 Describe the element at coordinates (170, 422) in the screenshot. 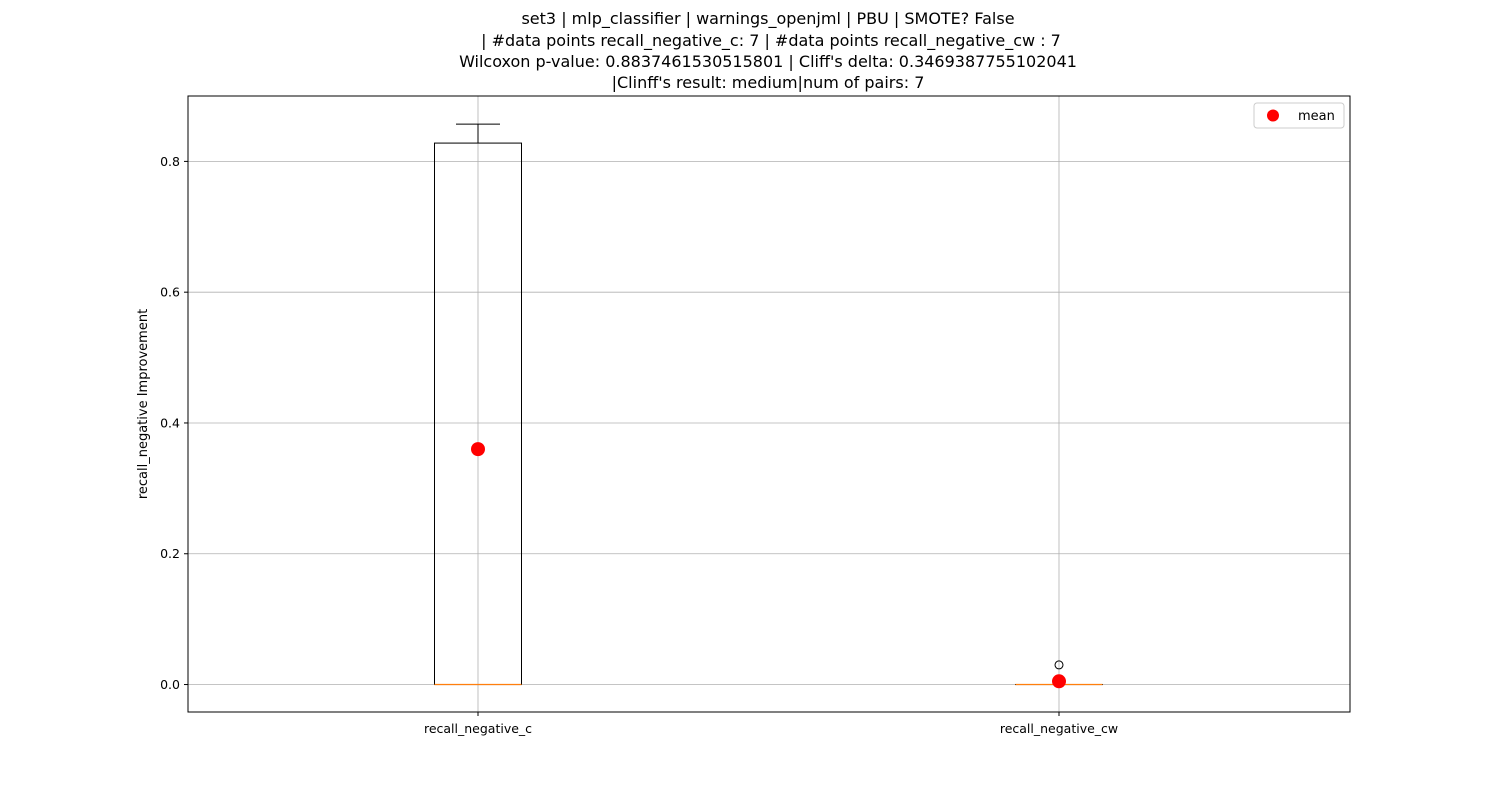

I see `y-tick-label: 0.4` at that location.